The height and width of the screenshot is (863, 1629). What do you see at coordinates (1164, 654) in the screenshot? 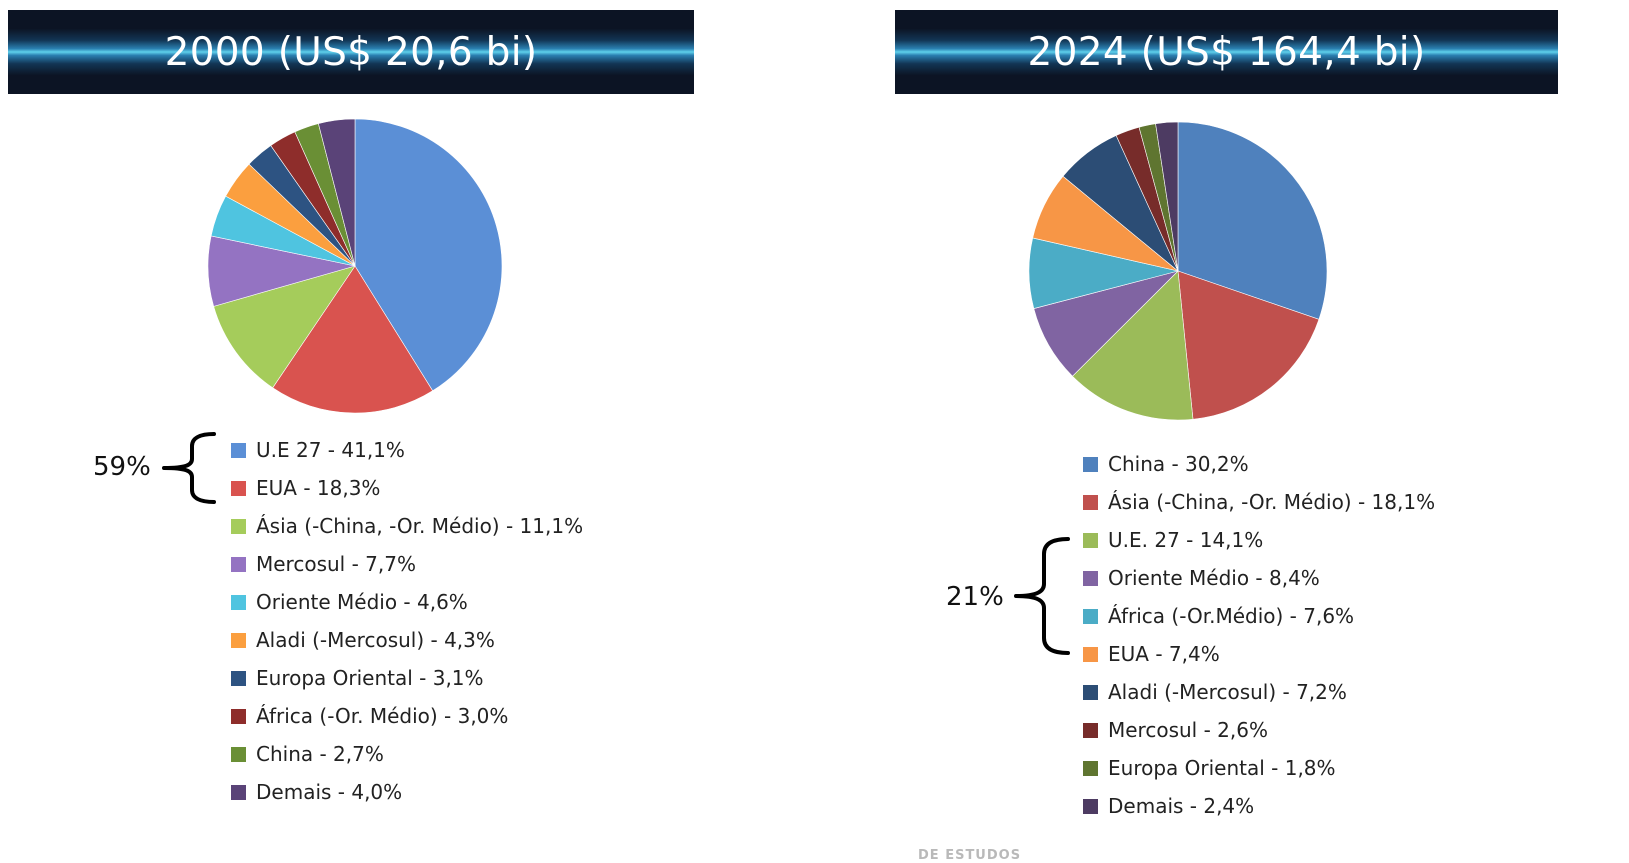
I see `legend-label: EUA - 7,4%` at bounding box center [1164, 654].